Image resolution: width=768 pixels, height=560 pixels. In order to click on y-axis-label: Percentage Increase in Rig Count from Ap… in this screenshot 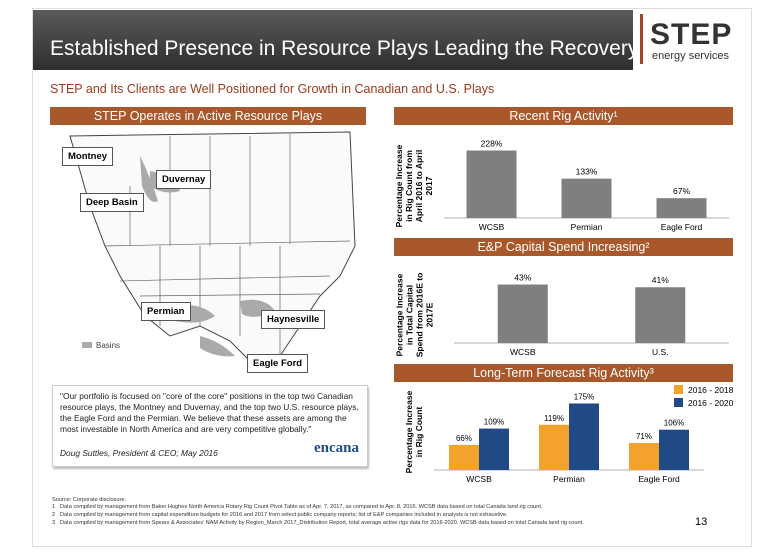, I will do `click(414, 186)`.